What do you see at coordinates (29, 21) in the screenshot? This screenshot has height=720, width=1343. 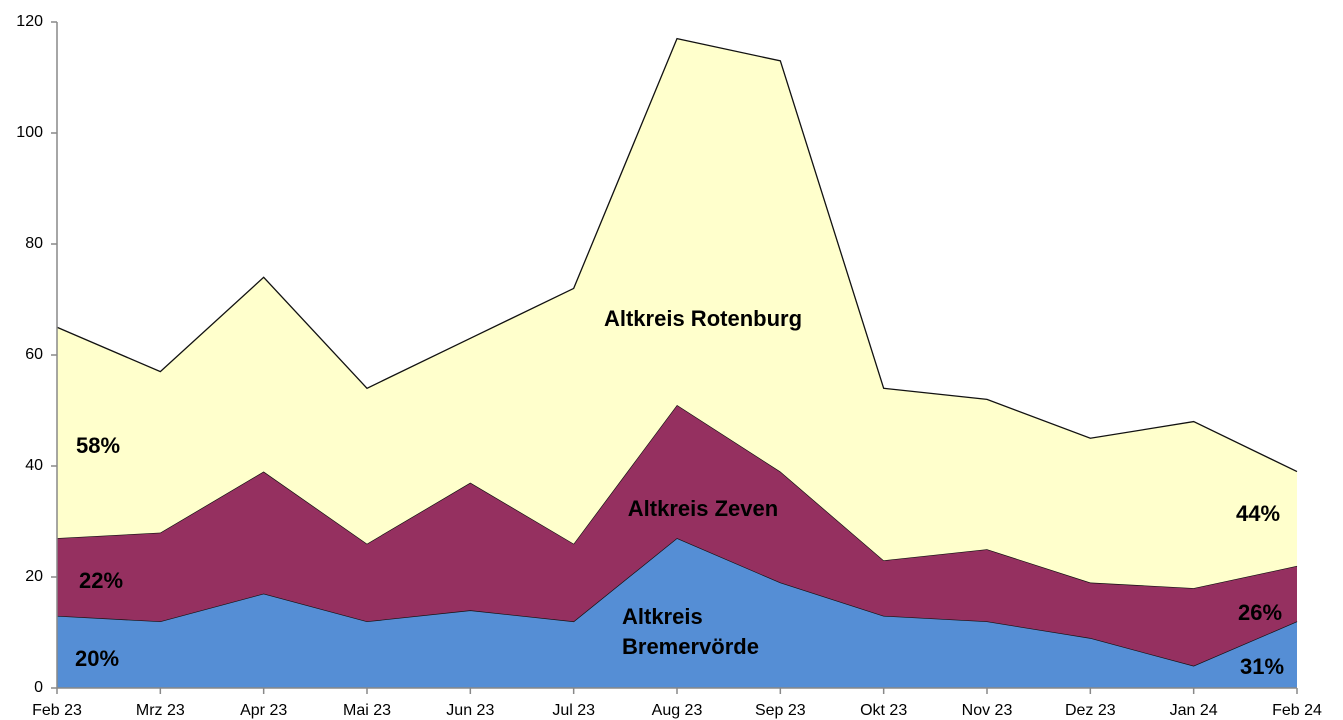 I see `y-tick-label: 120` at bounding box center [29, 21].